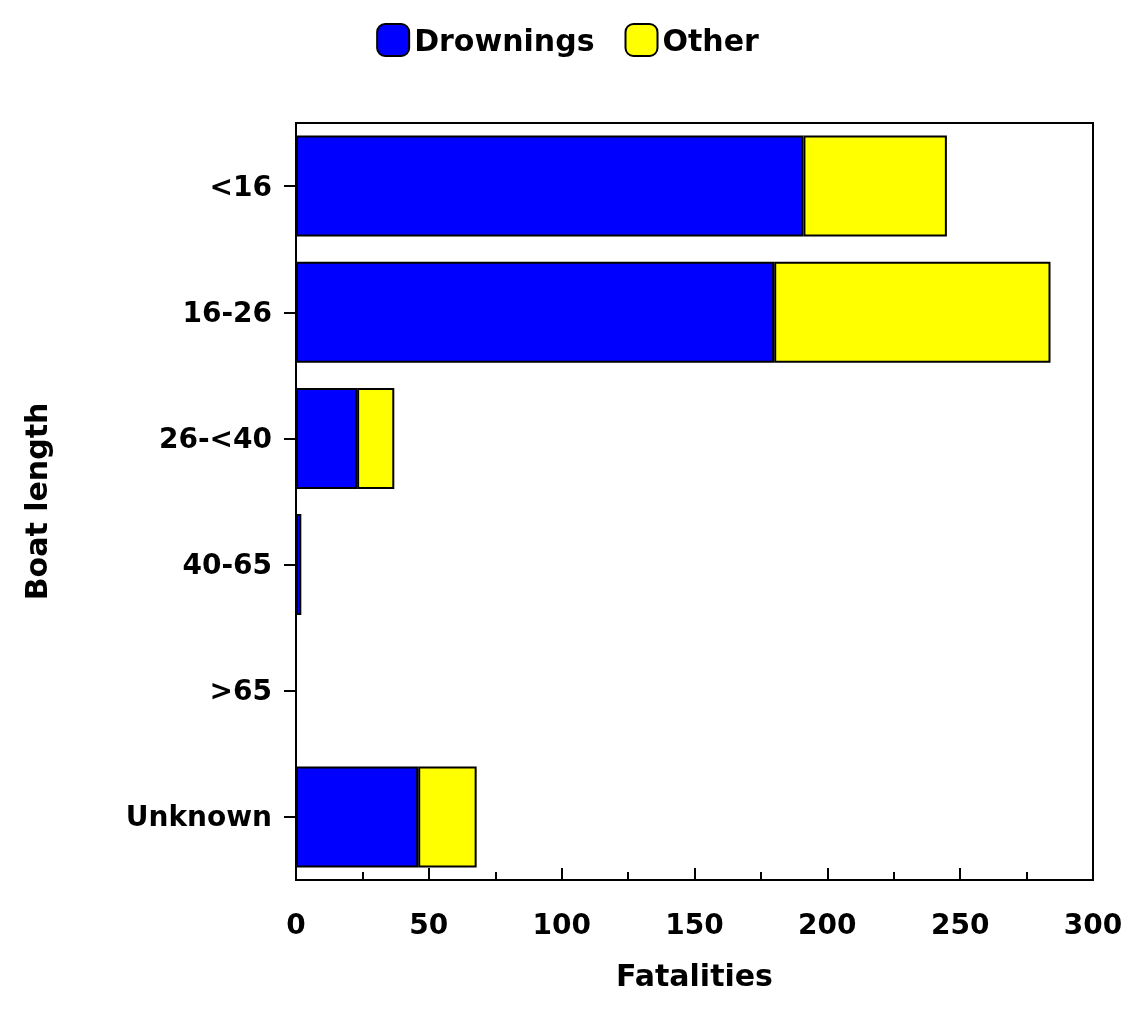 This screenshot has width=1135, height=1030. I want to click on legend-label: Drownings, so click(504, 40).